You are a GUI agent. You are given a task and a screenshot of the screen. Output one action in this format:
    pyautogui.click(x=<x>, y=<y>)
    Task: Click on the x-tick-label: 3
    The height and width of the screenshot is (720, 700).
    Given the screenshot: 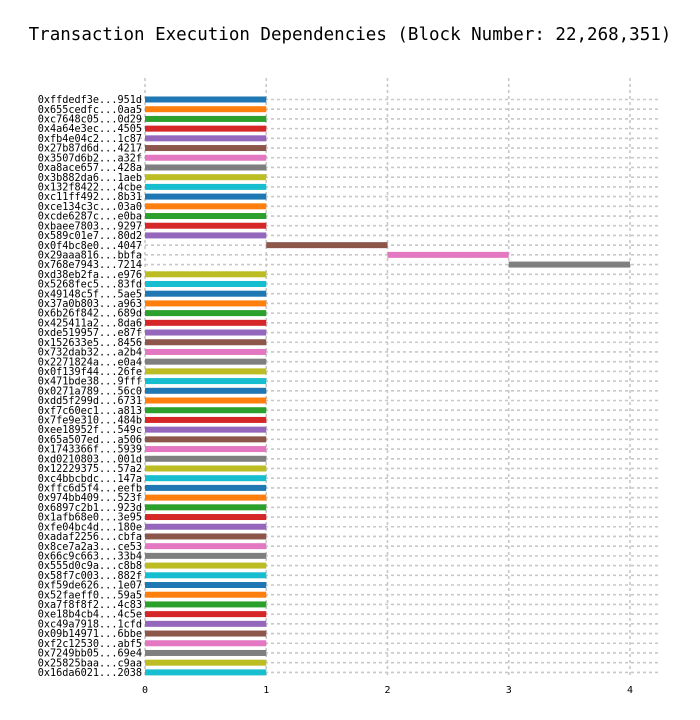 What is the action you would take?
    pyautogui.click(x=509, y=690)
    